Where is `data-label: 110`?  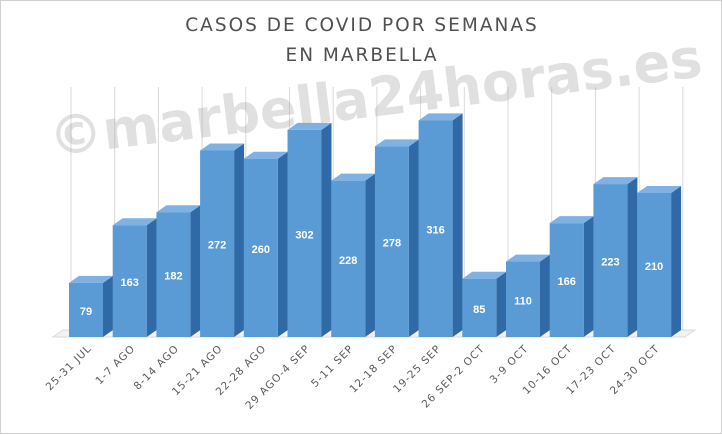 data-label: 110 is located at coordinates (523, 301).